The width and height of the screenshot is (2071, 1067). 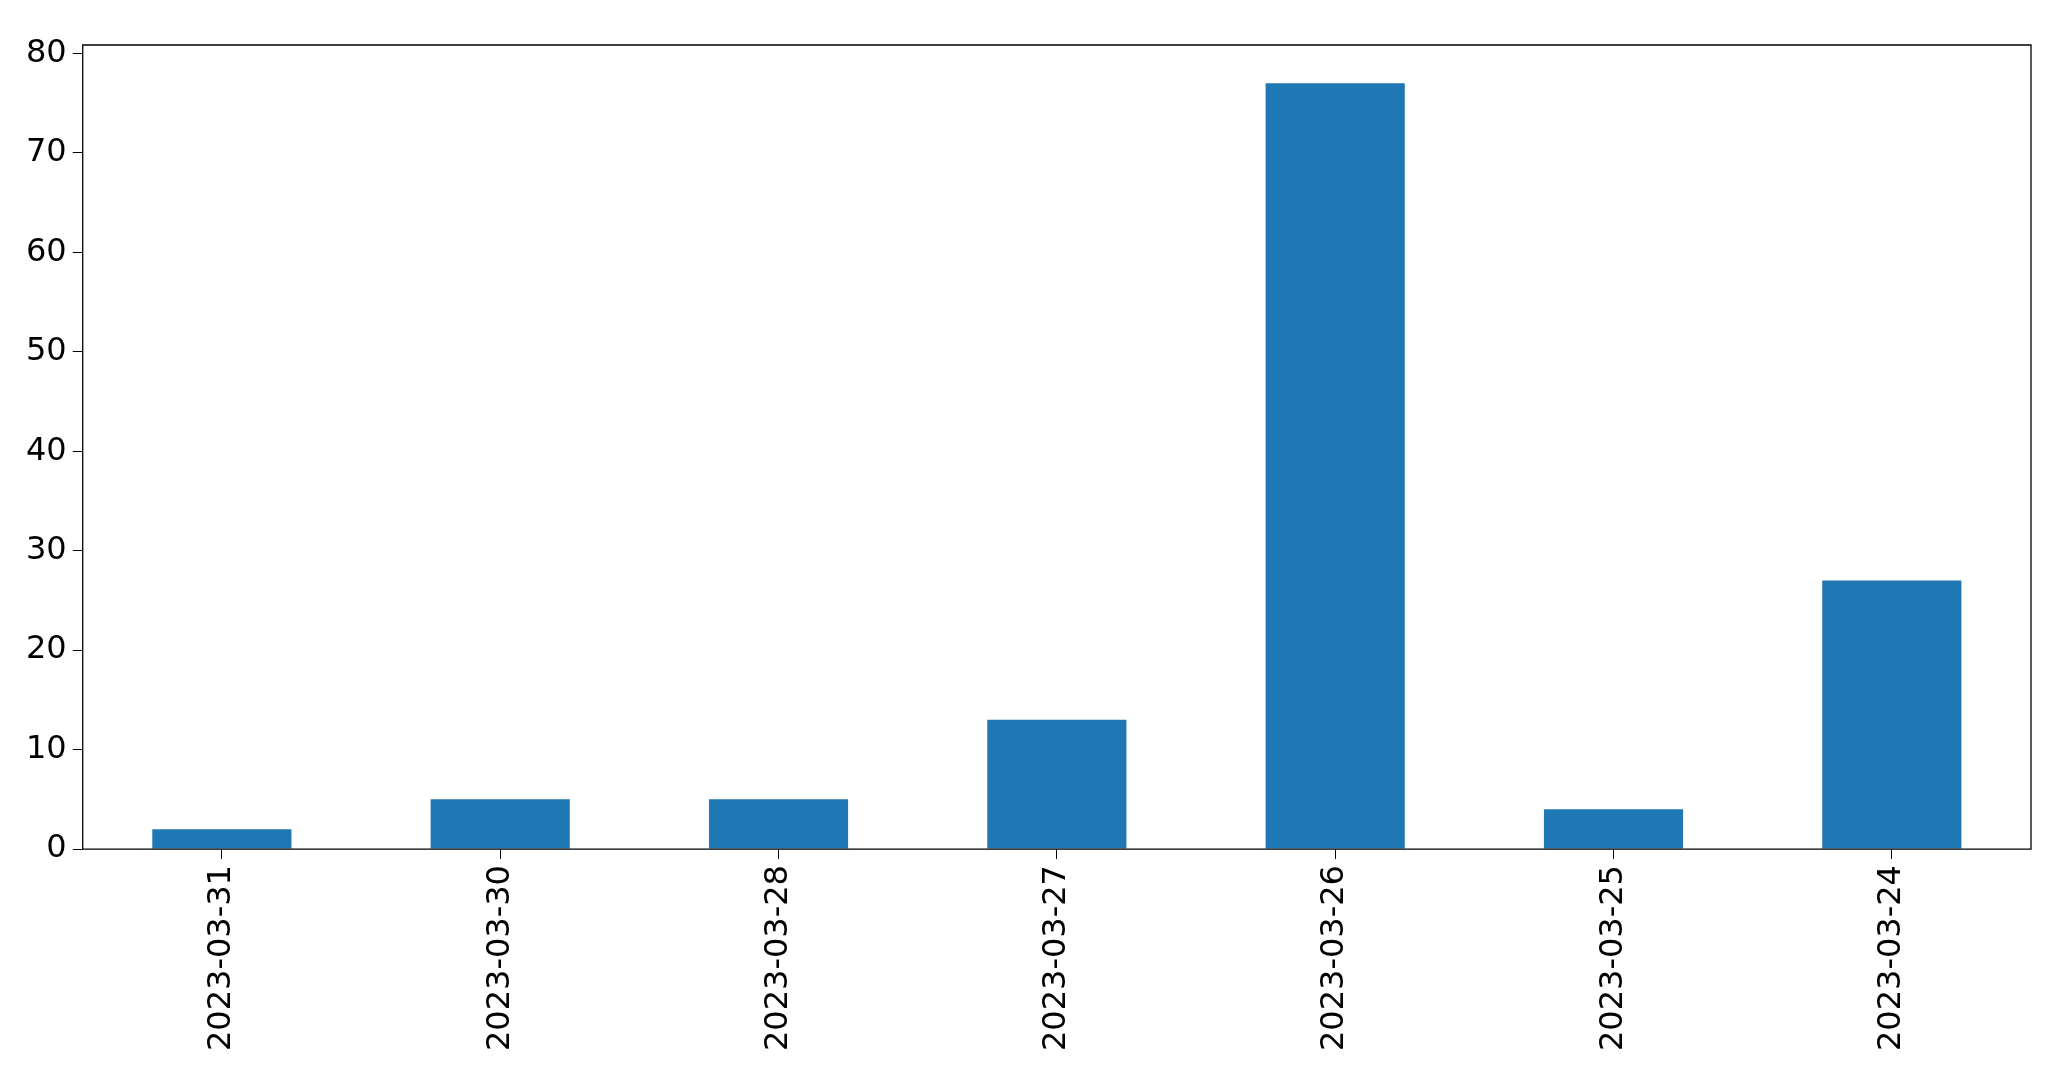 What do you see at coordinates (497, 958) in the screenshot?
I see `x-tick-label: 2023-03-30` at bounding box center [497, 958].